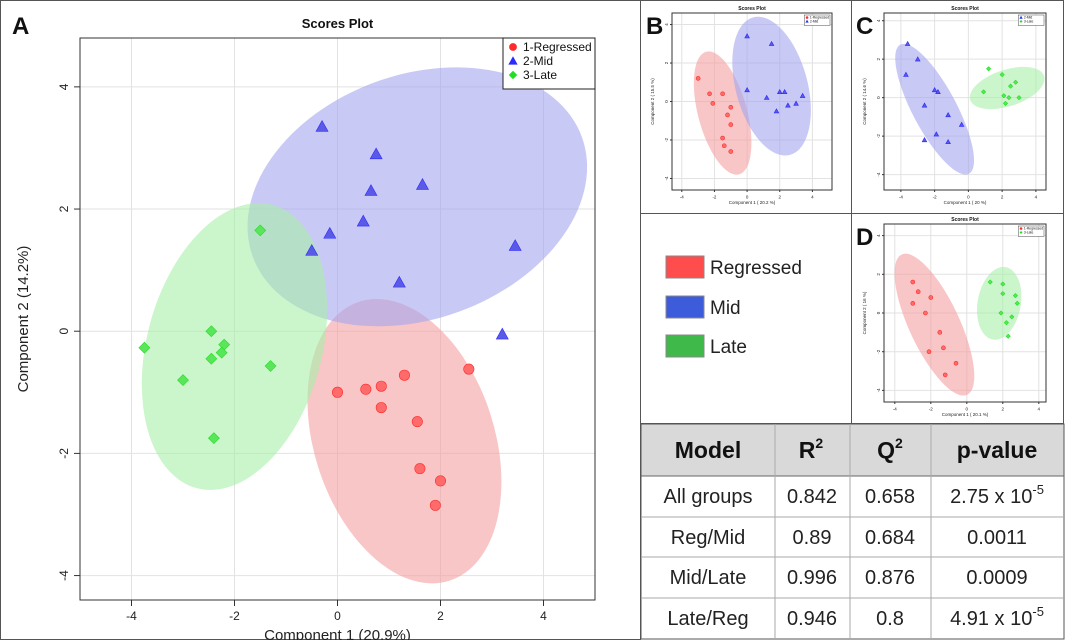 Image resolution: width=1065 pixels, height=640 pixels. I want to click on table-cell: 0.996, so click(812, 578).